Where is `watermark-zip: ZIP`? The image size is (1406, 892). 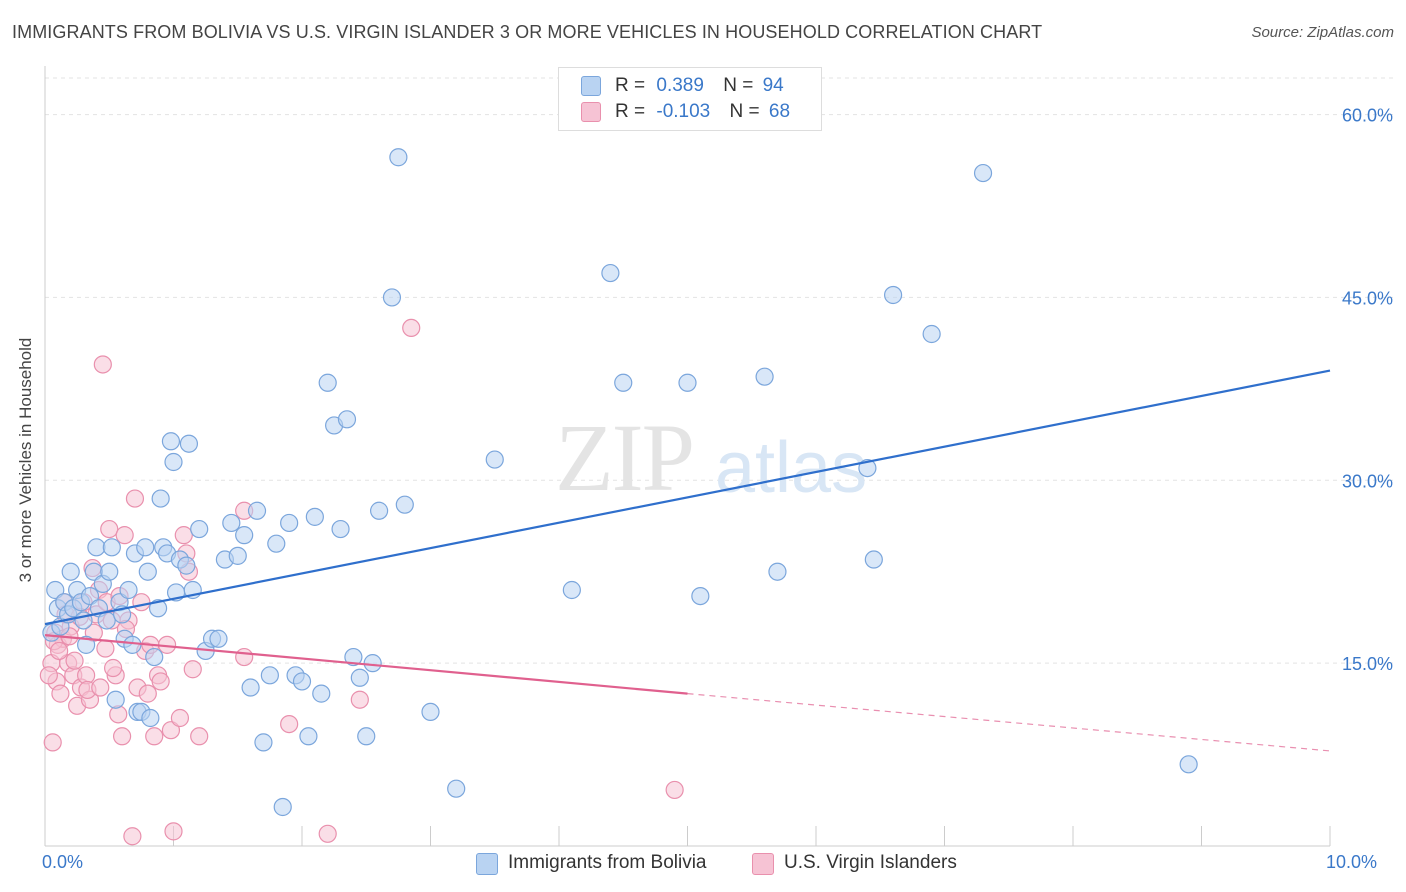 watermark-zip: ZIP is located at coordinates (624, 457).